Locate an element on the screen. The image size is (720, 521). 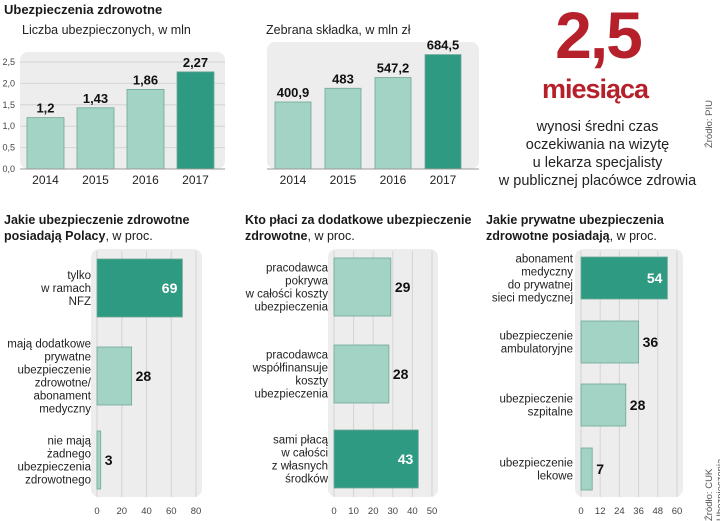
highlight-desc-line: oczekiwania na wizytę is located at coordinates (597, 145).